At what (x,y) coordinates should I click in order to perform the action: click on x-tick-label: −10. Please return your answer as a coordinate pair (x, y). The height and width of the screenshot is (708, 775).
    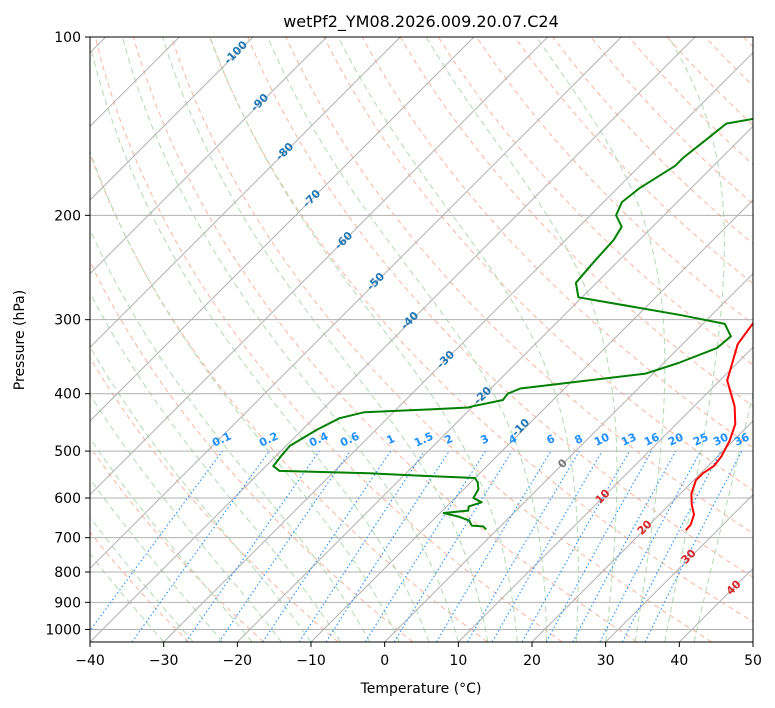
    Looking at the image, I should click on (311, 661).